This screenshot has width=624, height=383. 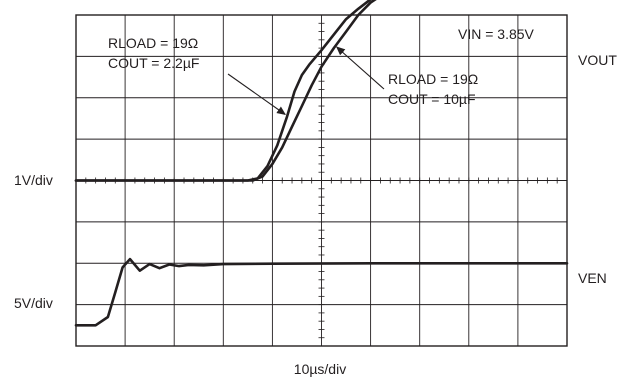 What do you see at coordinates (33, 180) in the screenshot?
I see `scale-label-1v: 1V/div` at bounding box center [33, 180].